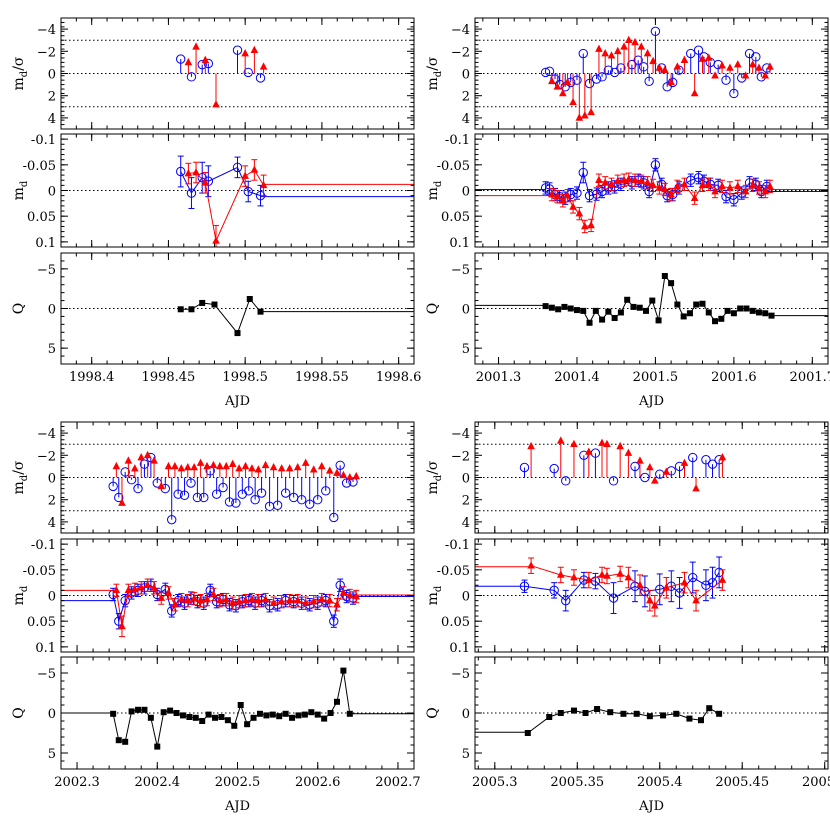  What do you see at coordinates (651, 299) in the screenshot?
I see `series-black-square` at bounding box center [651, 299].